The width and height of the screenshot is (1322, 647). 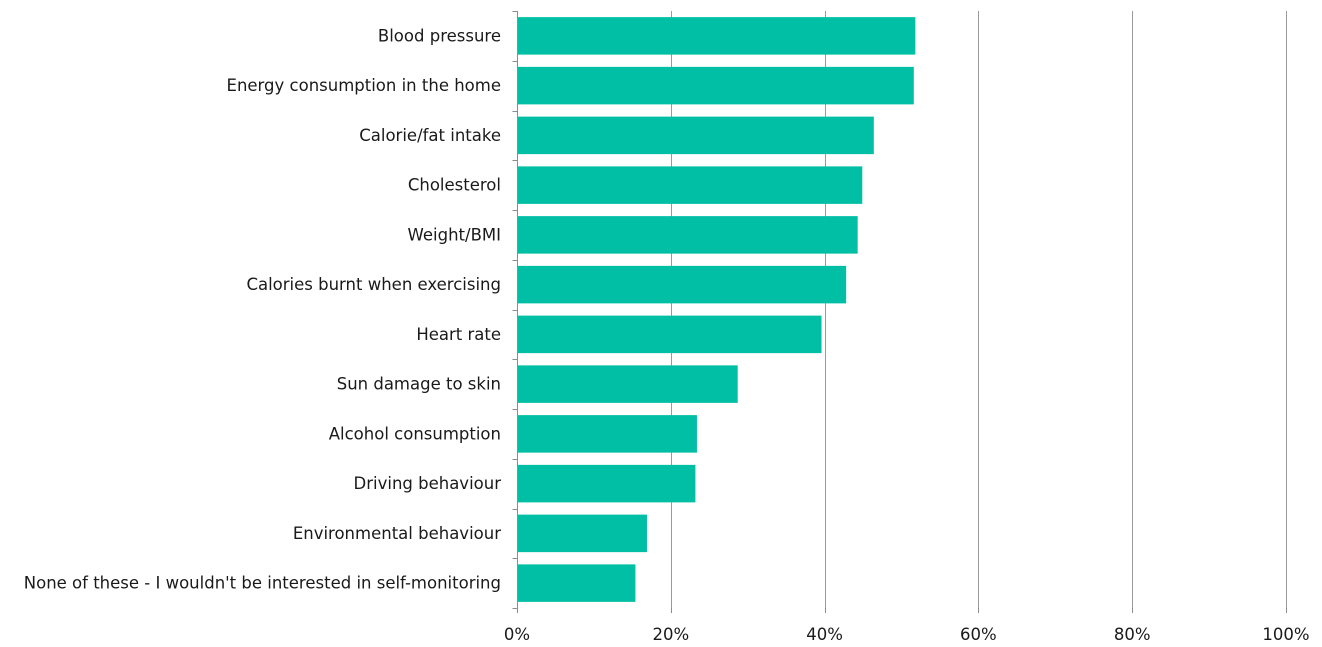 What do you see at coordinates (1132, 634) in the screenshot?
I see `x-tick-label-80: 80%` at bounding box center [1132, 634].